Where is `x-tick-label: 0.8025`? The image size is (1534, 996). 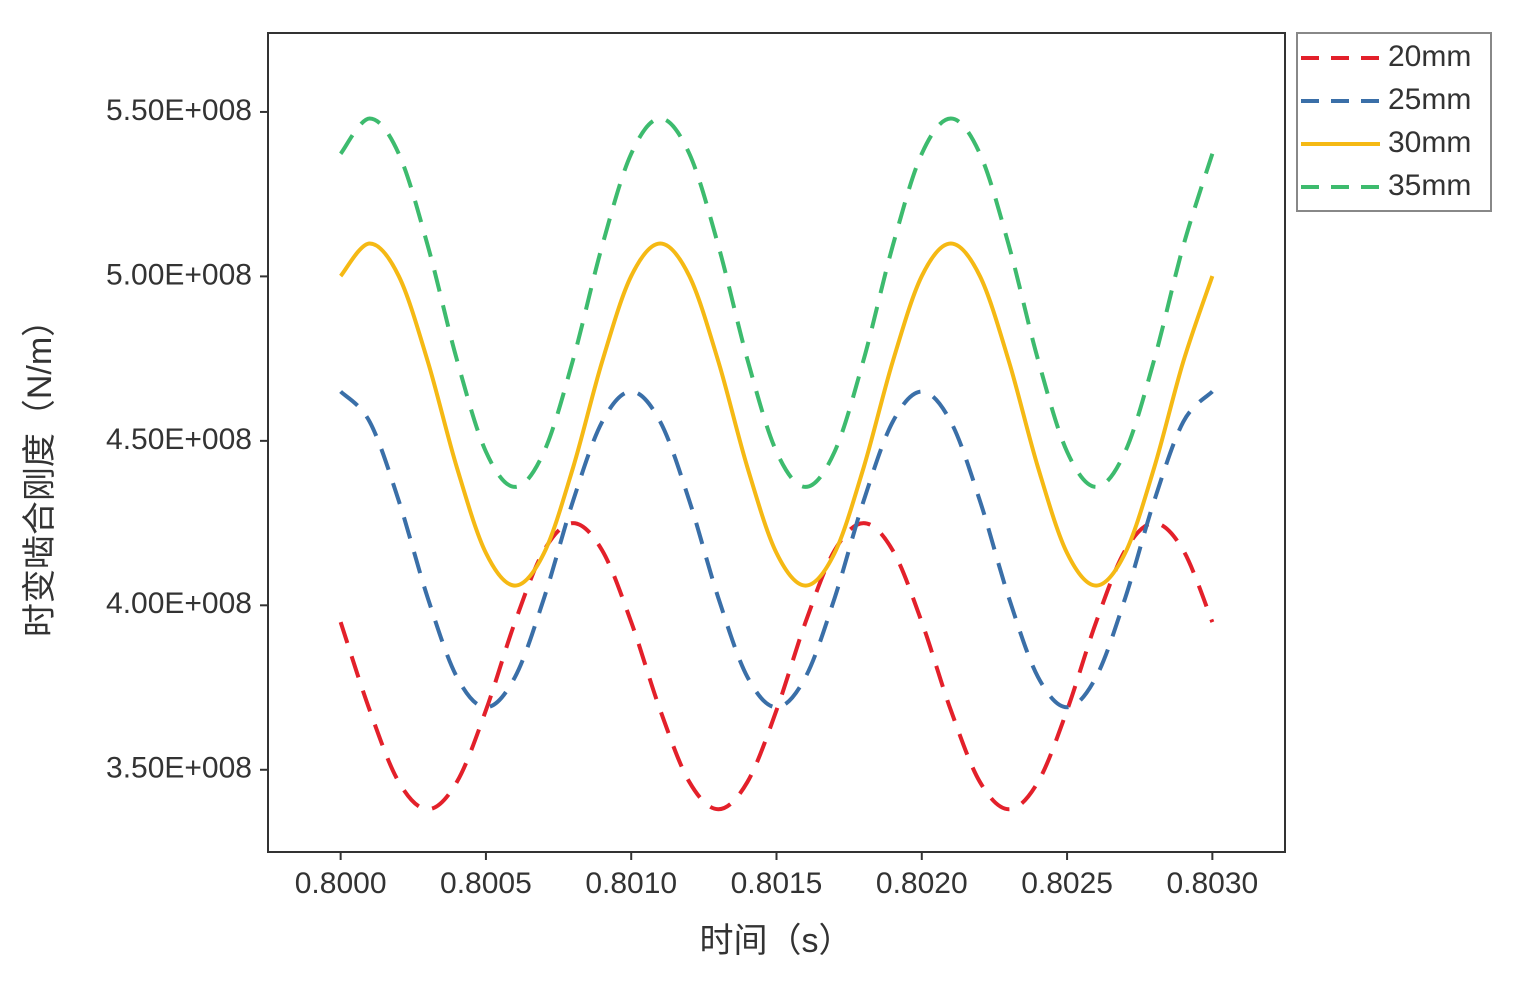
x-tick-label: 0.8025 is located at coordinates (1067, 883).